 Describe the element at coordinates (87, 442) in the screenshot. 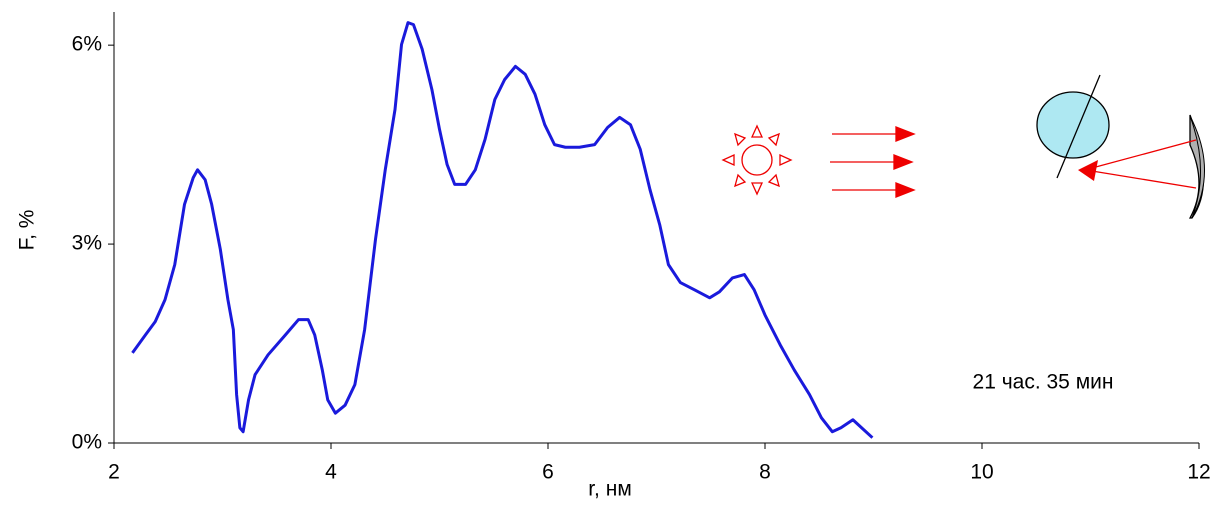

I see `y-tick-label: 0%` at that location.